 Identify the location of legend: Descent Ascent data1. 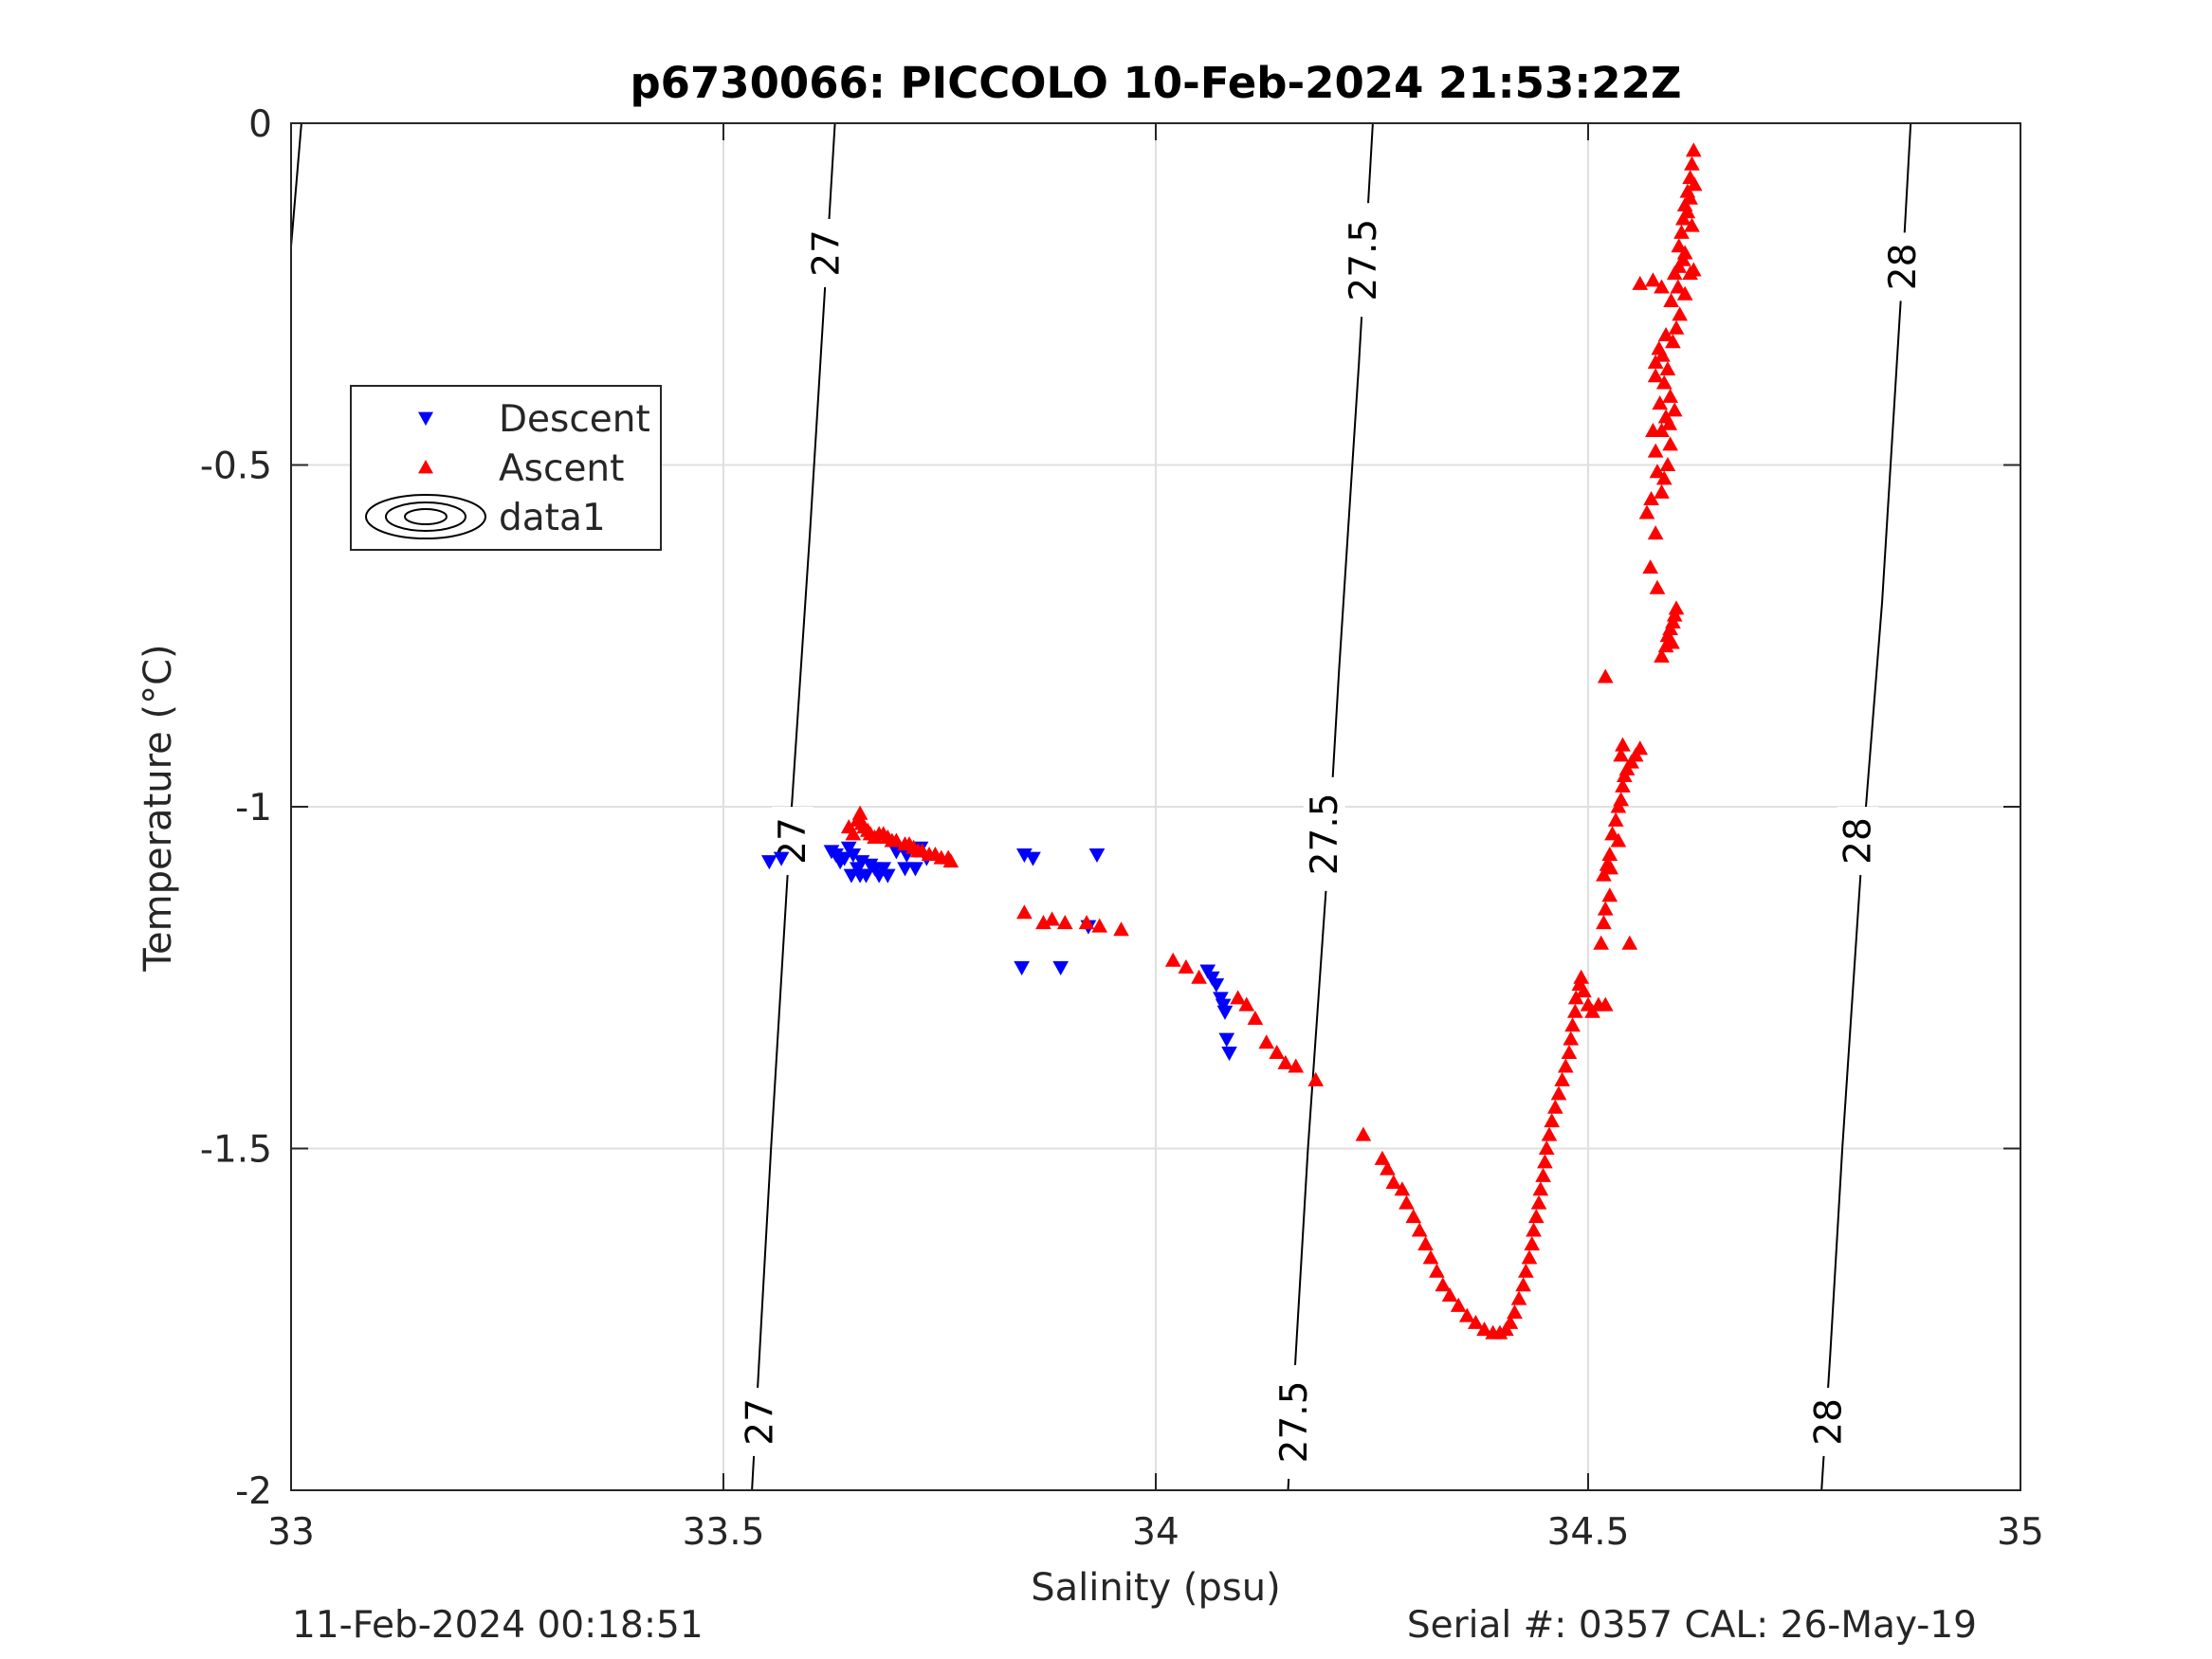
(506, 468).